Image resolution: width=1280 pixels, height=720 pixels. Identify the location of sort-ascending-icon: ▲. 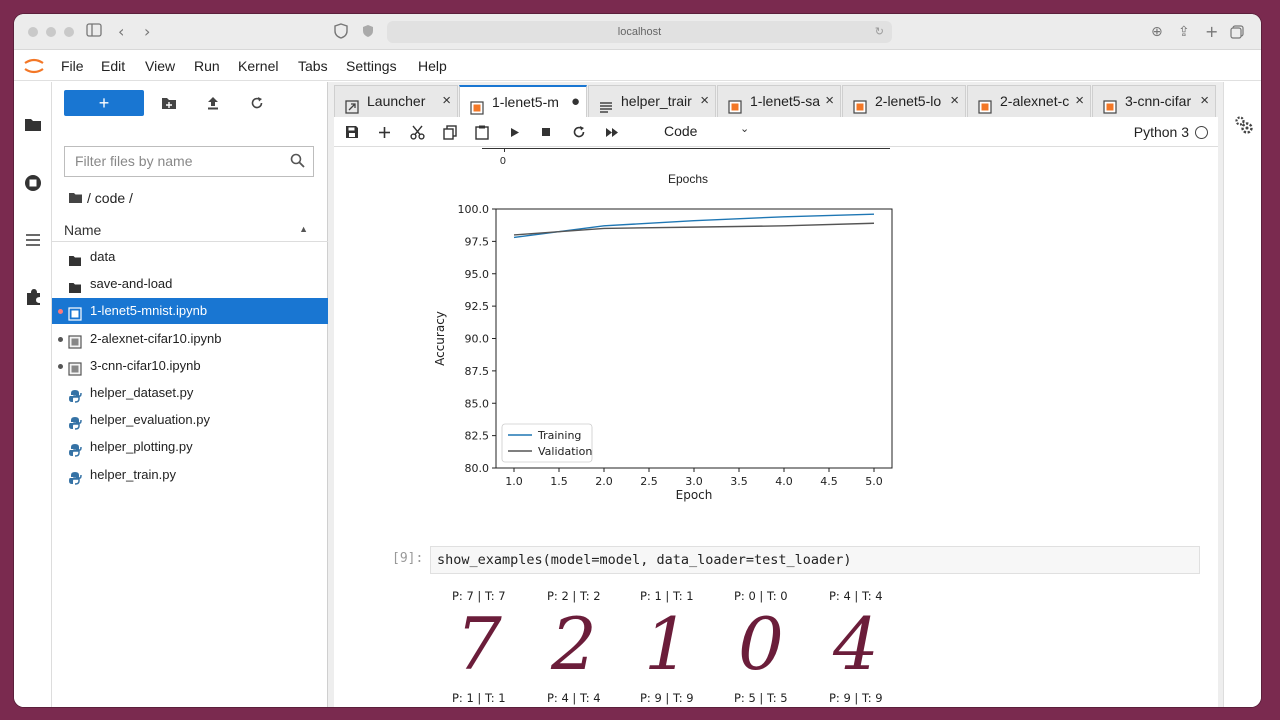
(303, 229).